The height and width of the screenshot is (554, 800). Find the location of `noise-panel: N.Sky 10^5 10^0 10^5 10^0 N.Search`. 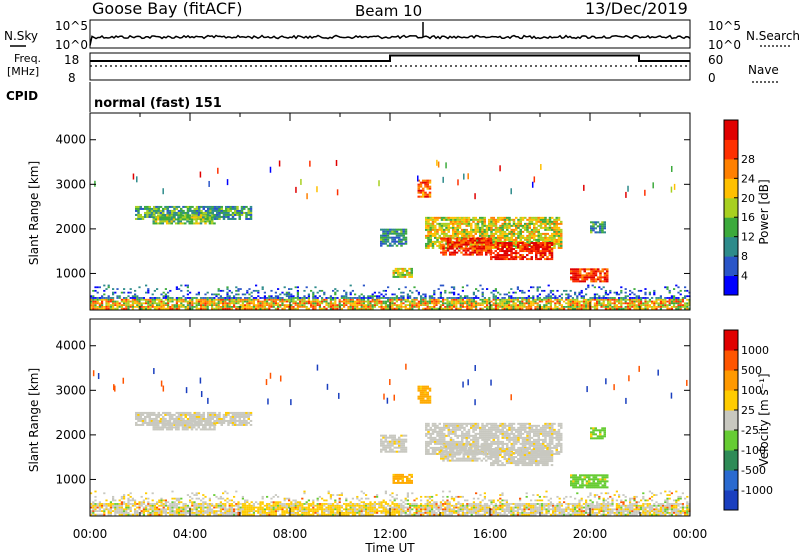

noise-panel: N.Sky 10^5 10^0 10^5 10^0 N.Search is located at coordinates (402, 35).